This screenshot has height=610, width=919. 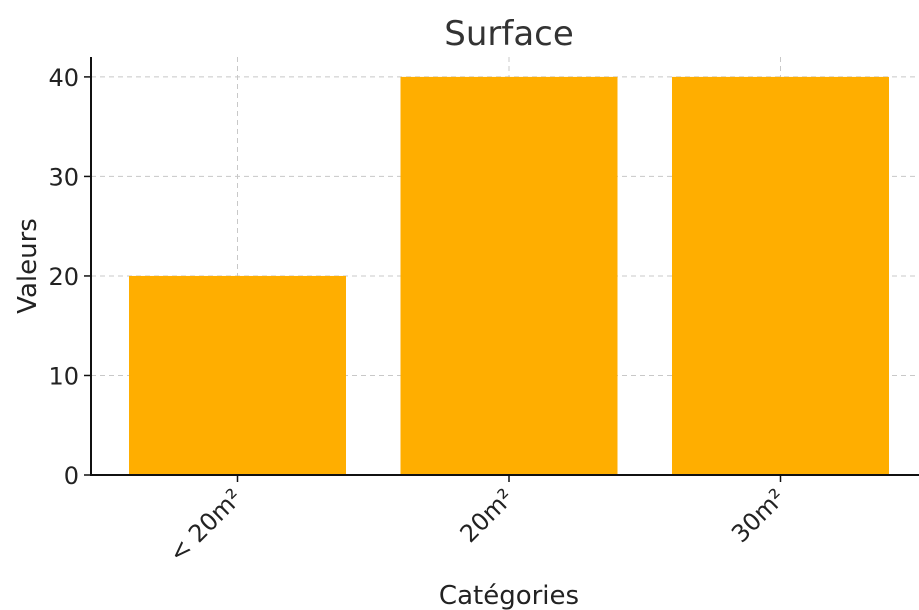 What do you see at coordinates (509, 34) in the screenshot?
I see `chart-title: Surface` at bounding box center [509, 34].